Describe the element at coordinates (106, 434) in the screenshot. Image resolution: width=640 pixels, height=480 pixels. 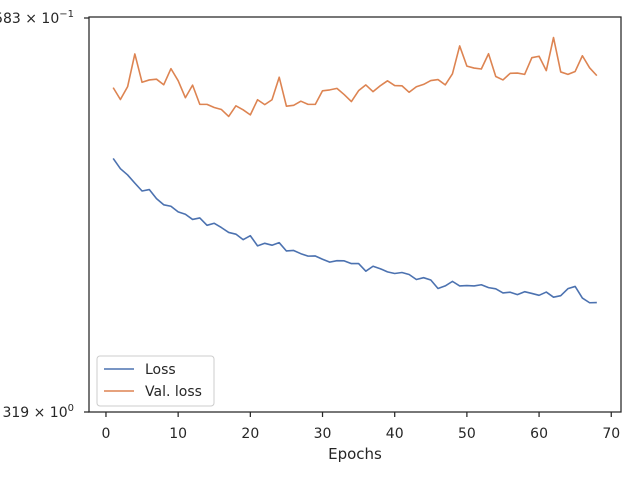
I see `x-tick-label: 0` at that location.